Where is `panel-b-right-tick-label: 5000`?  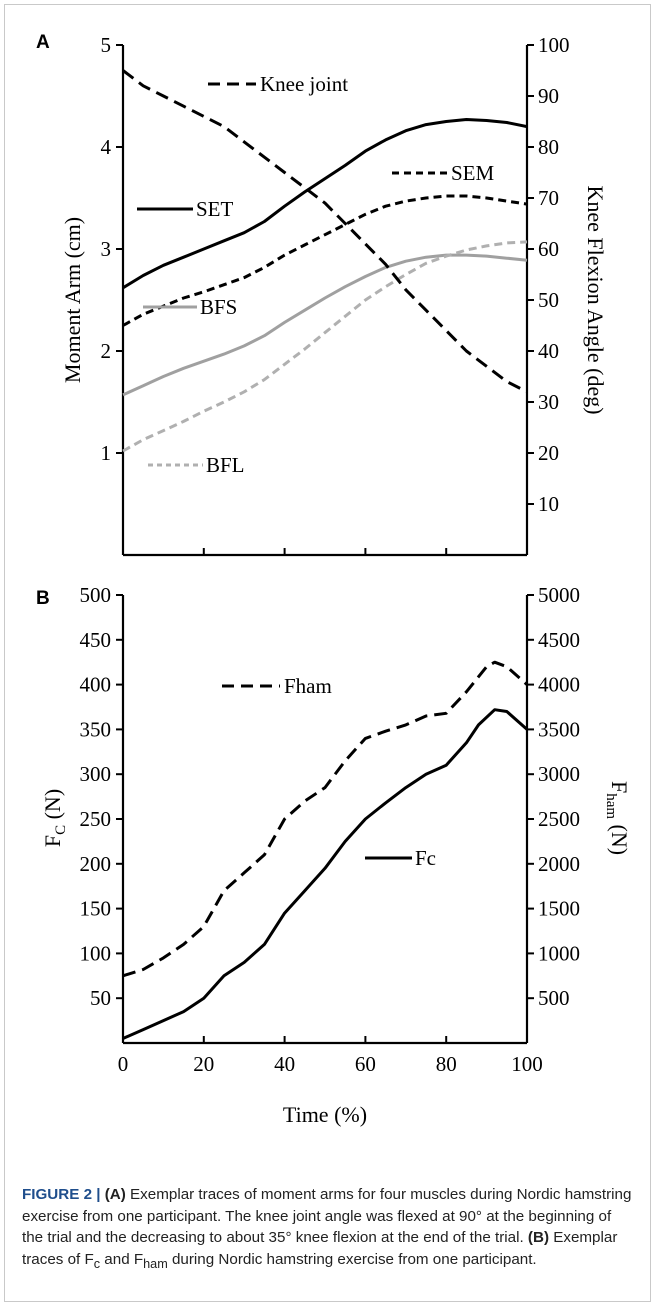
panel-b-right-tick-label: 5000 is located at coordinates (559, 595).